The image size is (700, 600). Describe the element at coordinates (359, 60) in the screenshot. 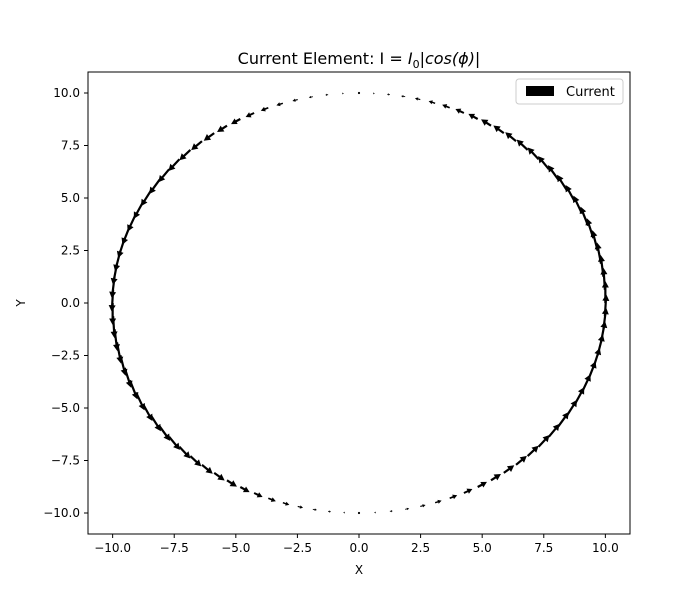

I see `chart-title: Current Element: I = I0|cos(ϕ)|` at that location.